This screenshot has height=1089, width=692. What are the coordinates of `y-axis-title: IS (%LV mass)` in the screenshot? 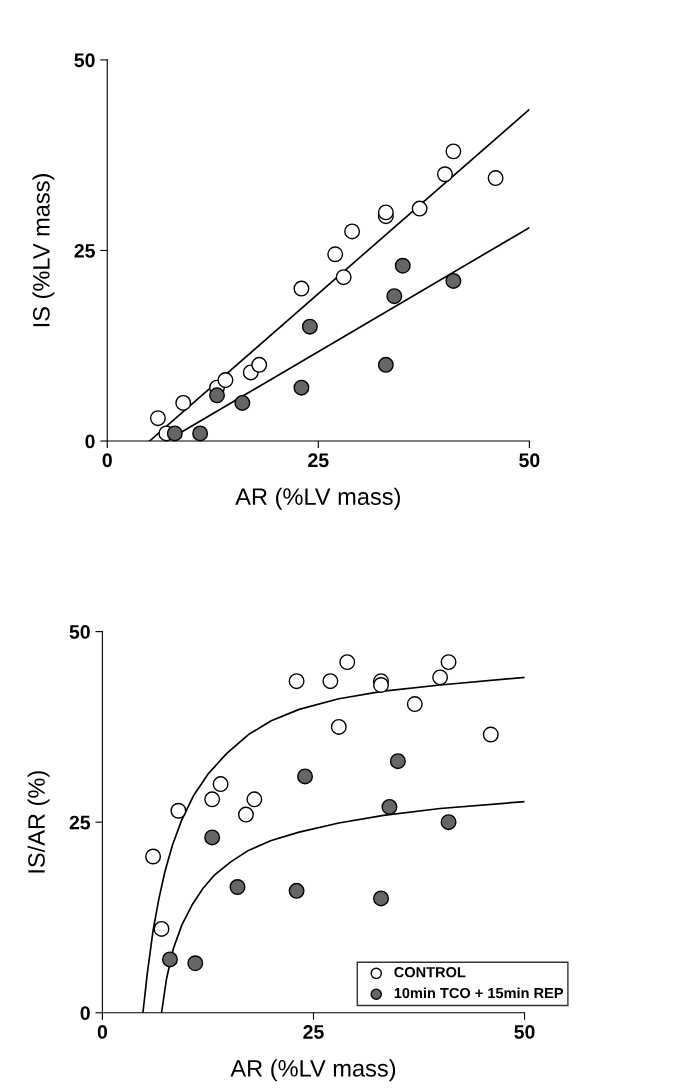 It's located at (43, 250).